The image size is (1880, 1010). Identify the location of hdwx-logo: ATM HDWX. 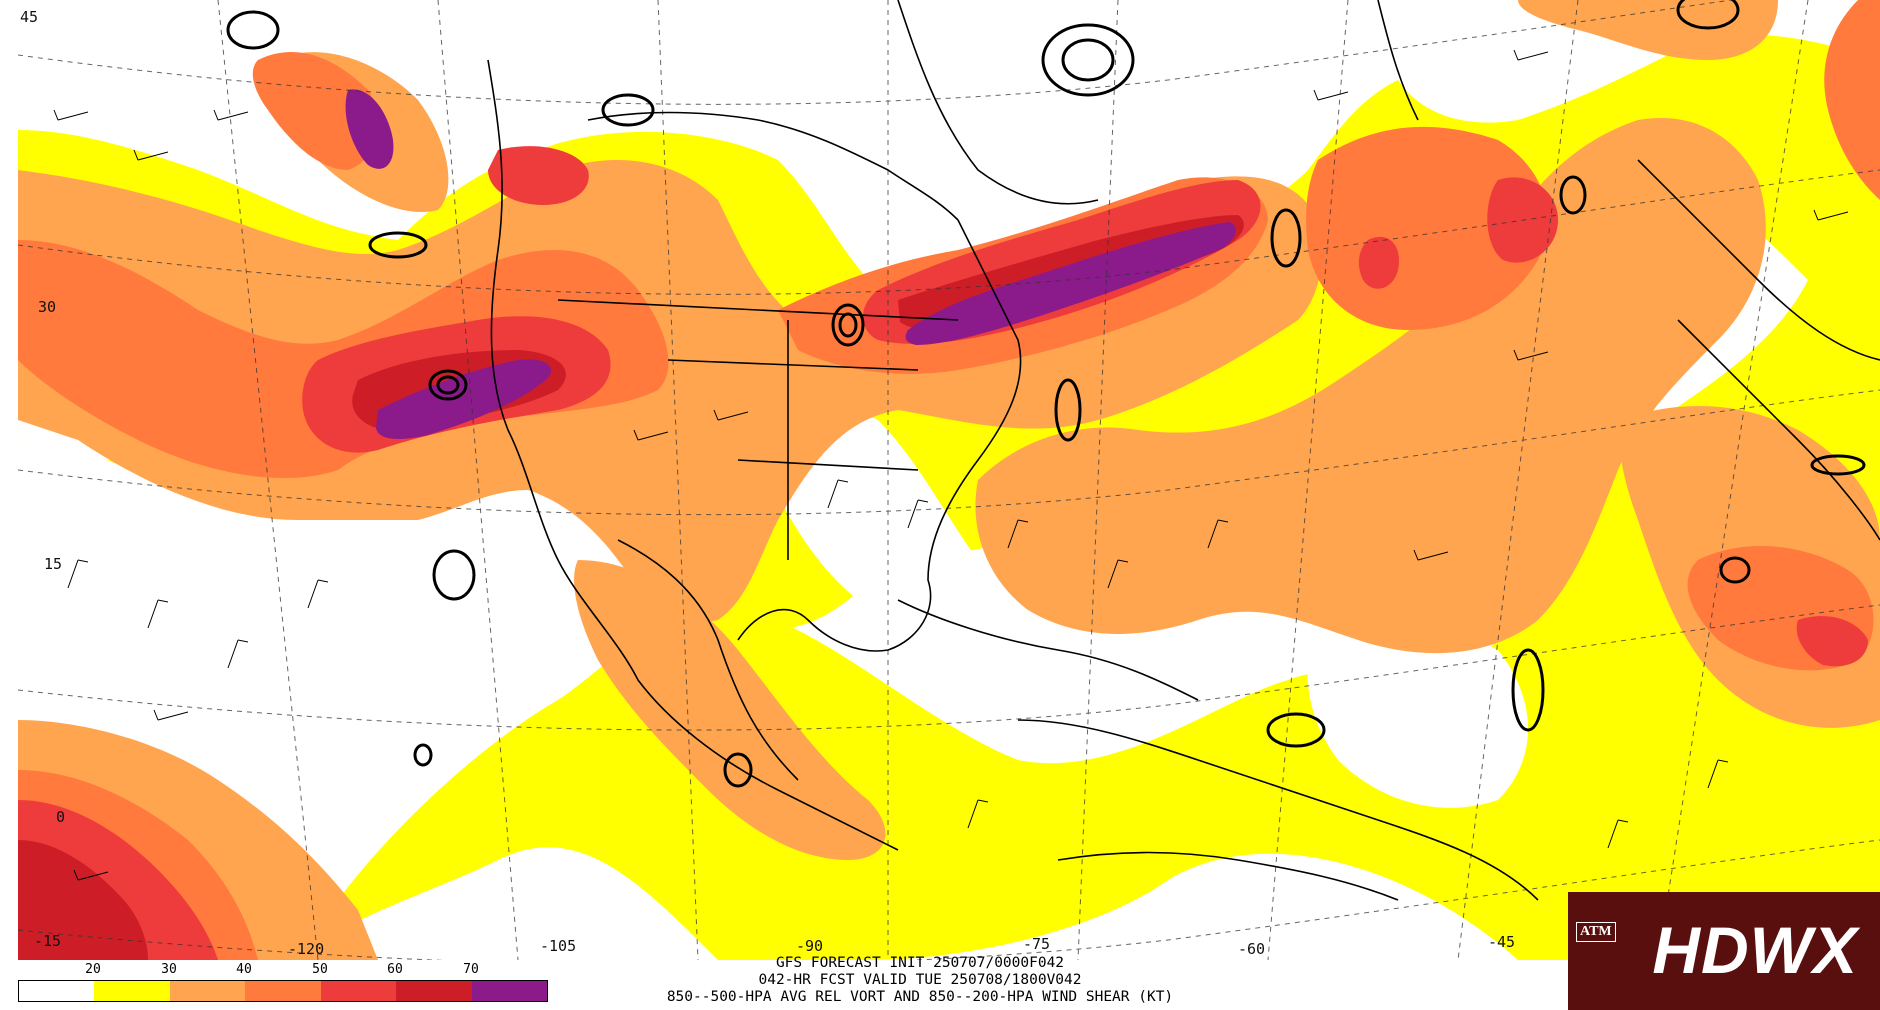
(1724, 951).